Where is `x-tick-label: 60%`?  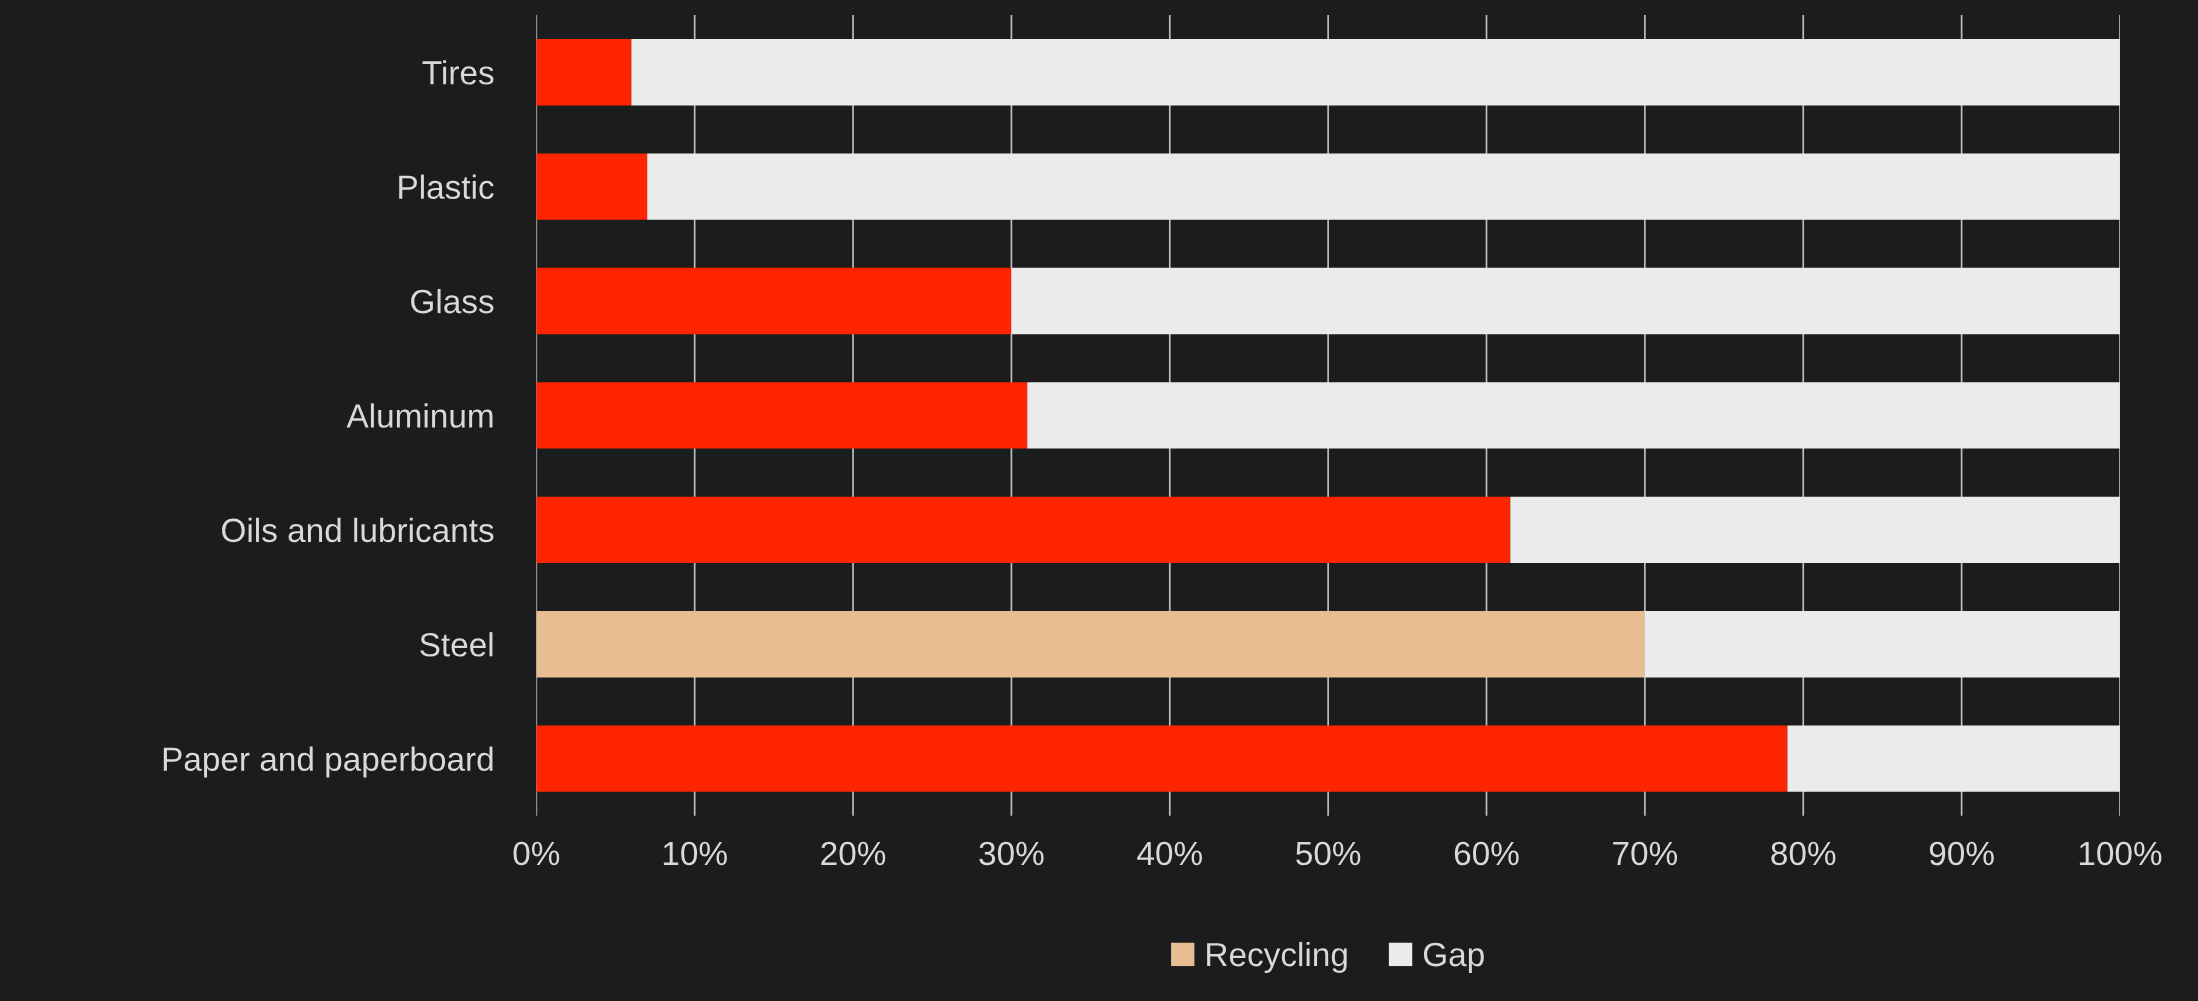 x-tick-label: 60% is located at coordinates (1486, 853).